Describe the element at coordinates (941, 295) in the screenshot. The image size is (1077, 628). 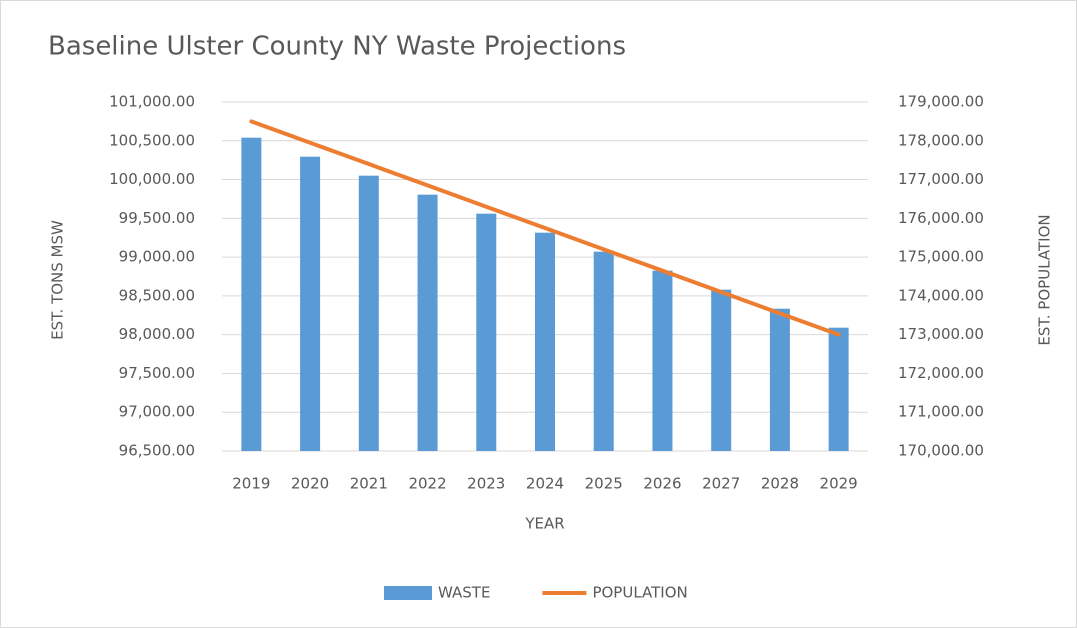
I see `y2-tick-label: 174,000.00` at that location.